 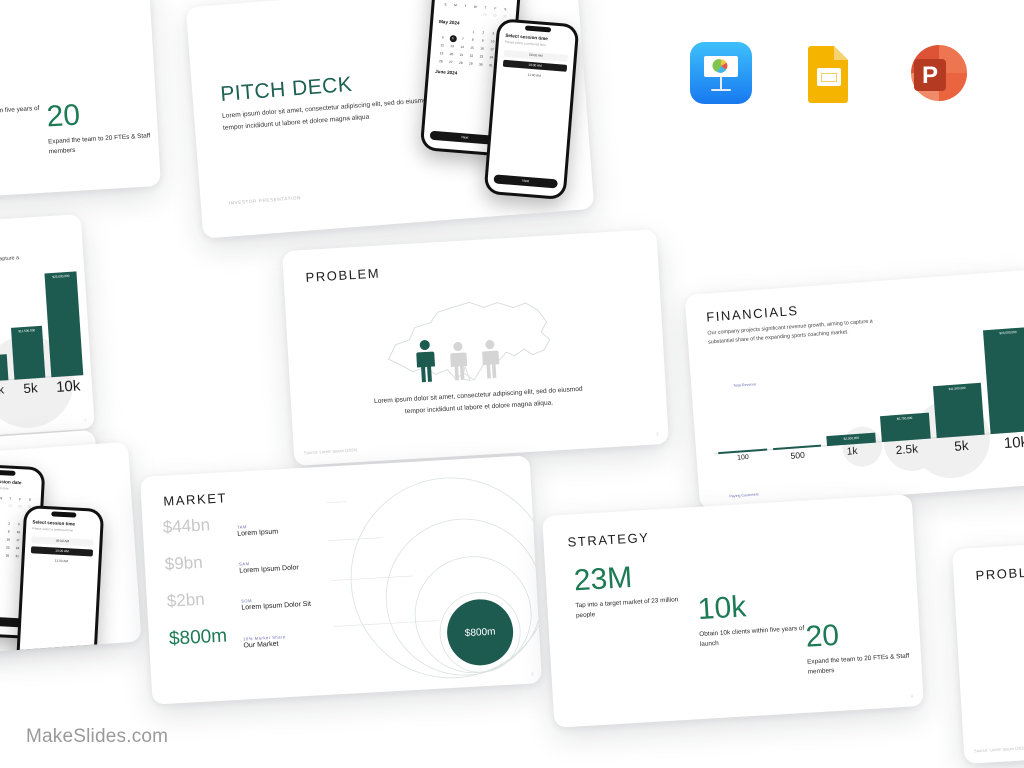 What do you see at coordinates (425, 361) in the screenshot?
I see `person-icon-highlighted` at bounding box center [425, 361].